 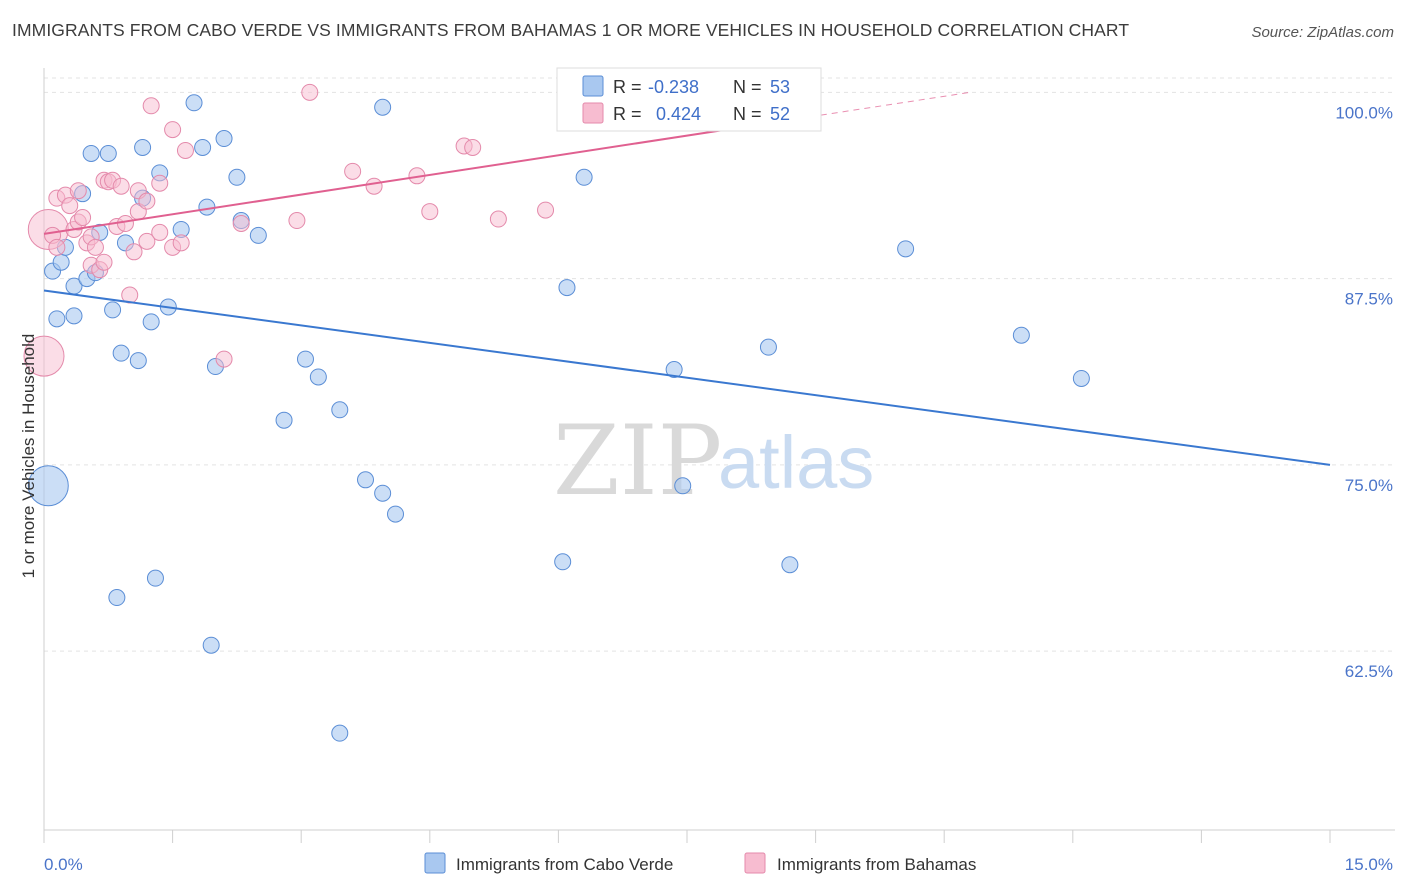 I want to click on stats-n-value-bahamas: 52, so click(x=780, y=114).